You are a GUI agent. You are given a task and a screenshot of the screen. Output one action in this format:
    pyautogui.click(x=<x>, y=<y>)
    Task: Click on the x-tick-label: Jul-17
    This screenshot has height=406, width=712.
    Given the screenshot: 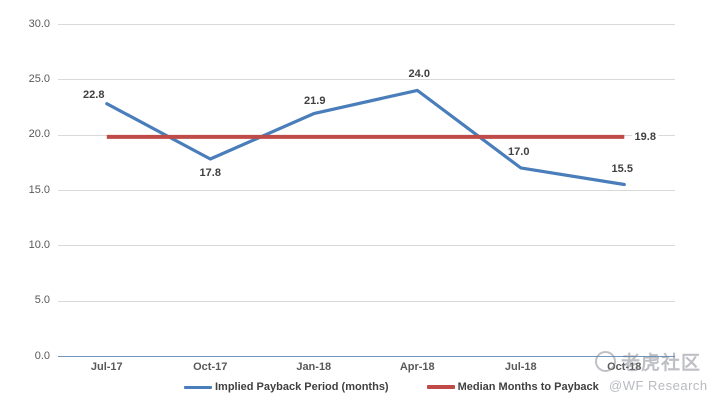 What is the action you would take?
    pyautogui.click(x=106, y=367)
    